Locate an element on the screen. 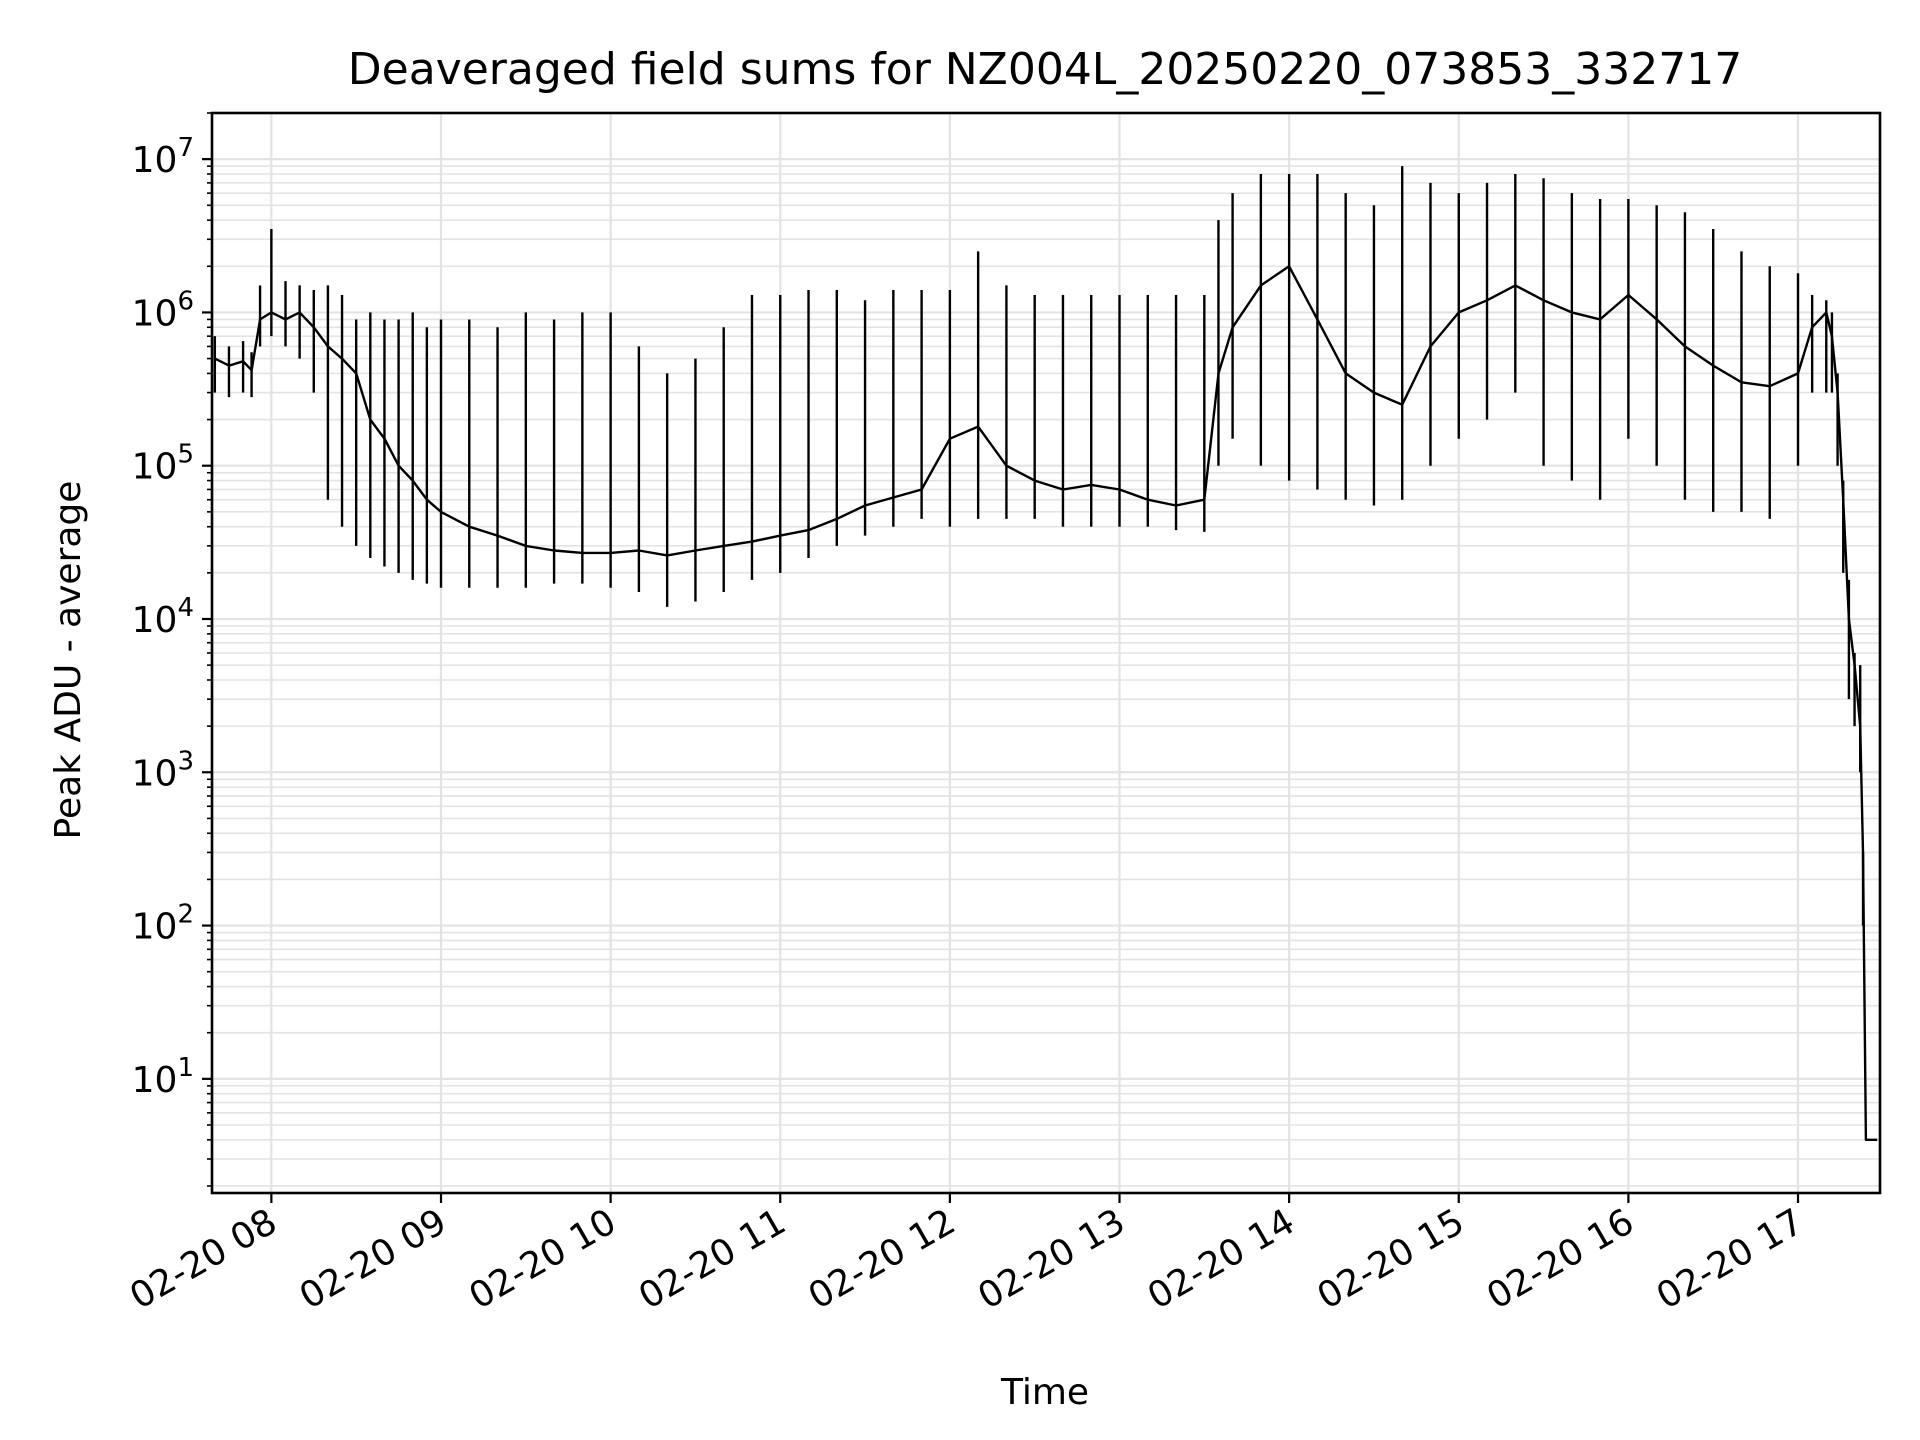  y-tick-label: 10³ is located at coordinates (163, 770).